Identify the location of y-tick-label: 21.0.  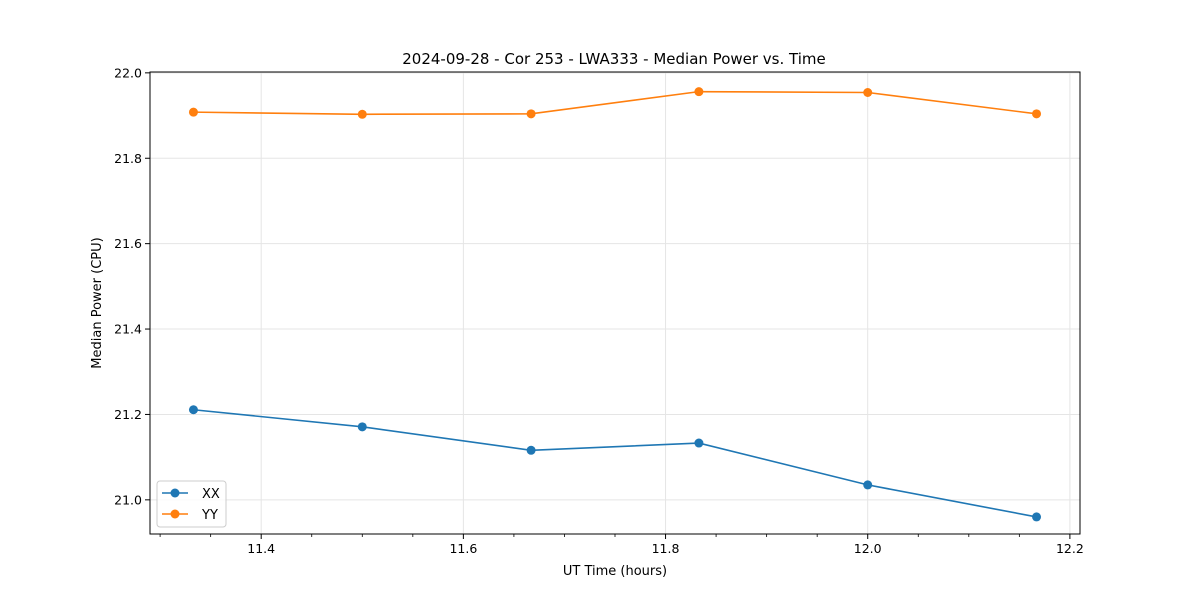
(128, 499).